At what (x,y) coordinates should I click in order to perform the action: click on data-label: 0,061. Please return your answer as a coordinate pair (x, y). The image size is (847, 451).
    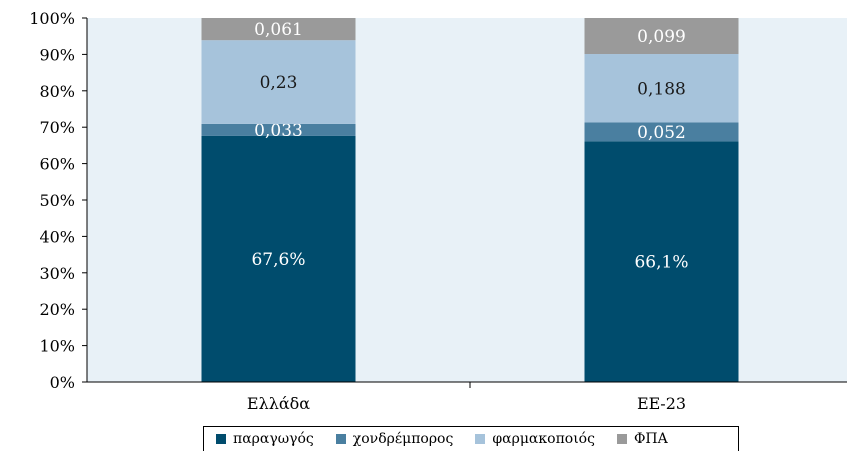
    Looking at the image, I should click on (278, 30).